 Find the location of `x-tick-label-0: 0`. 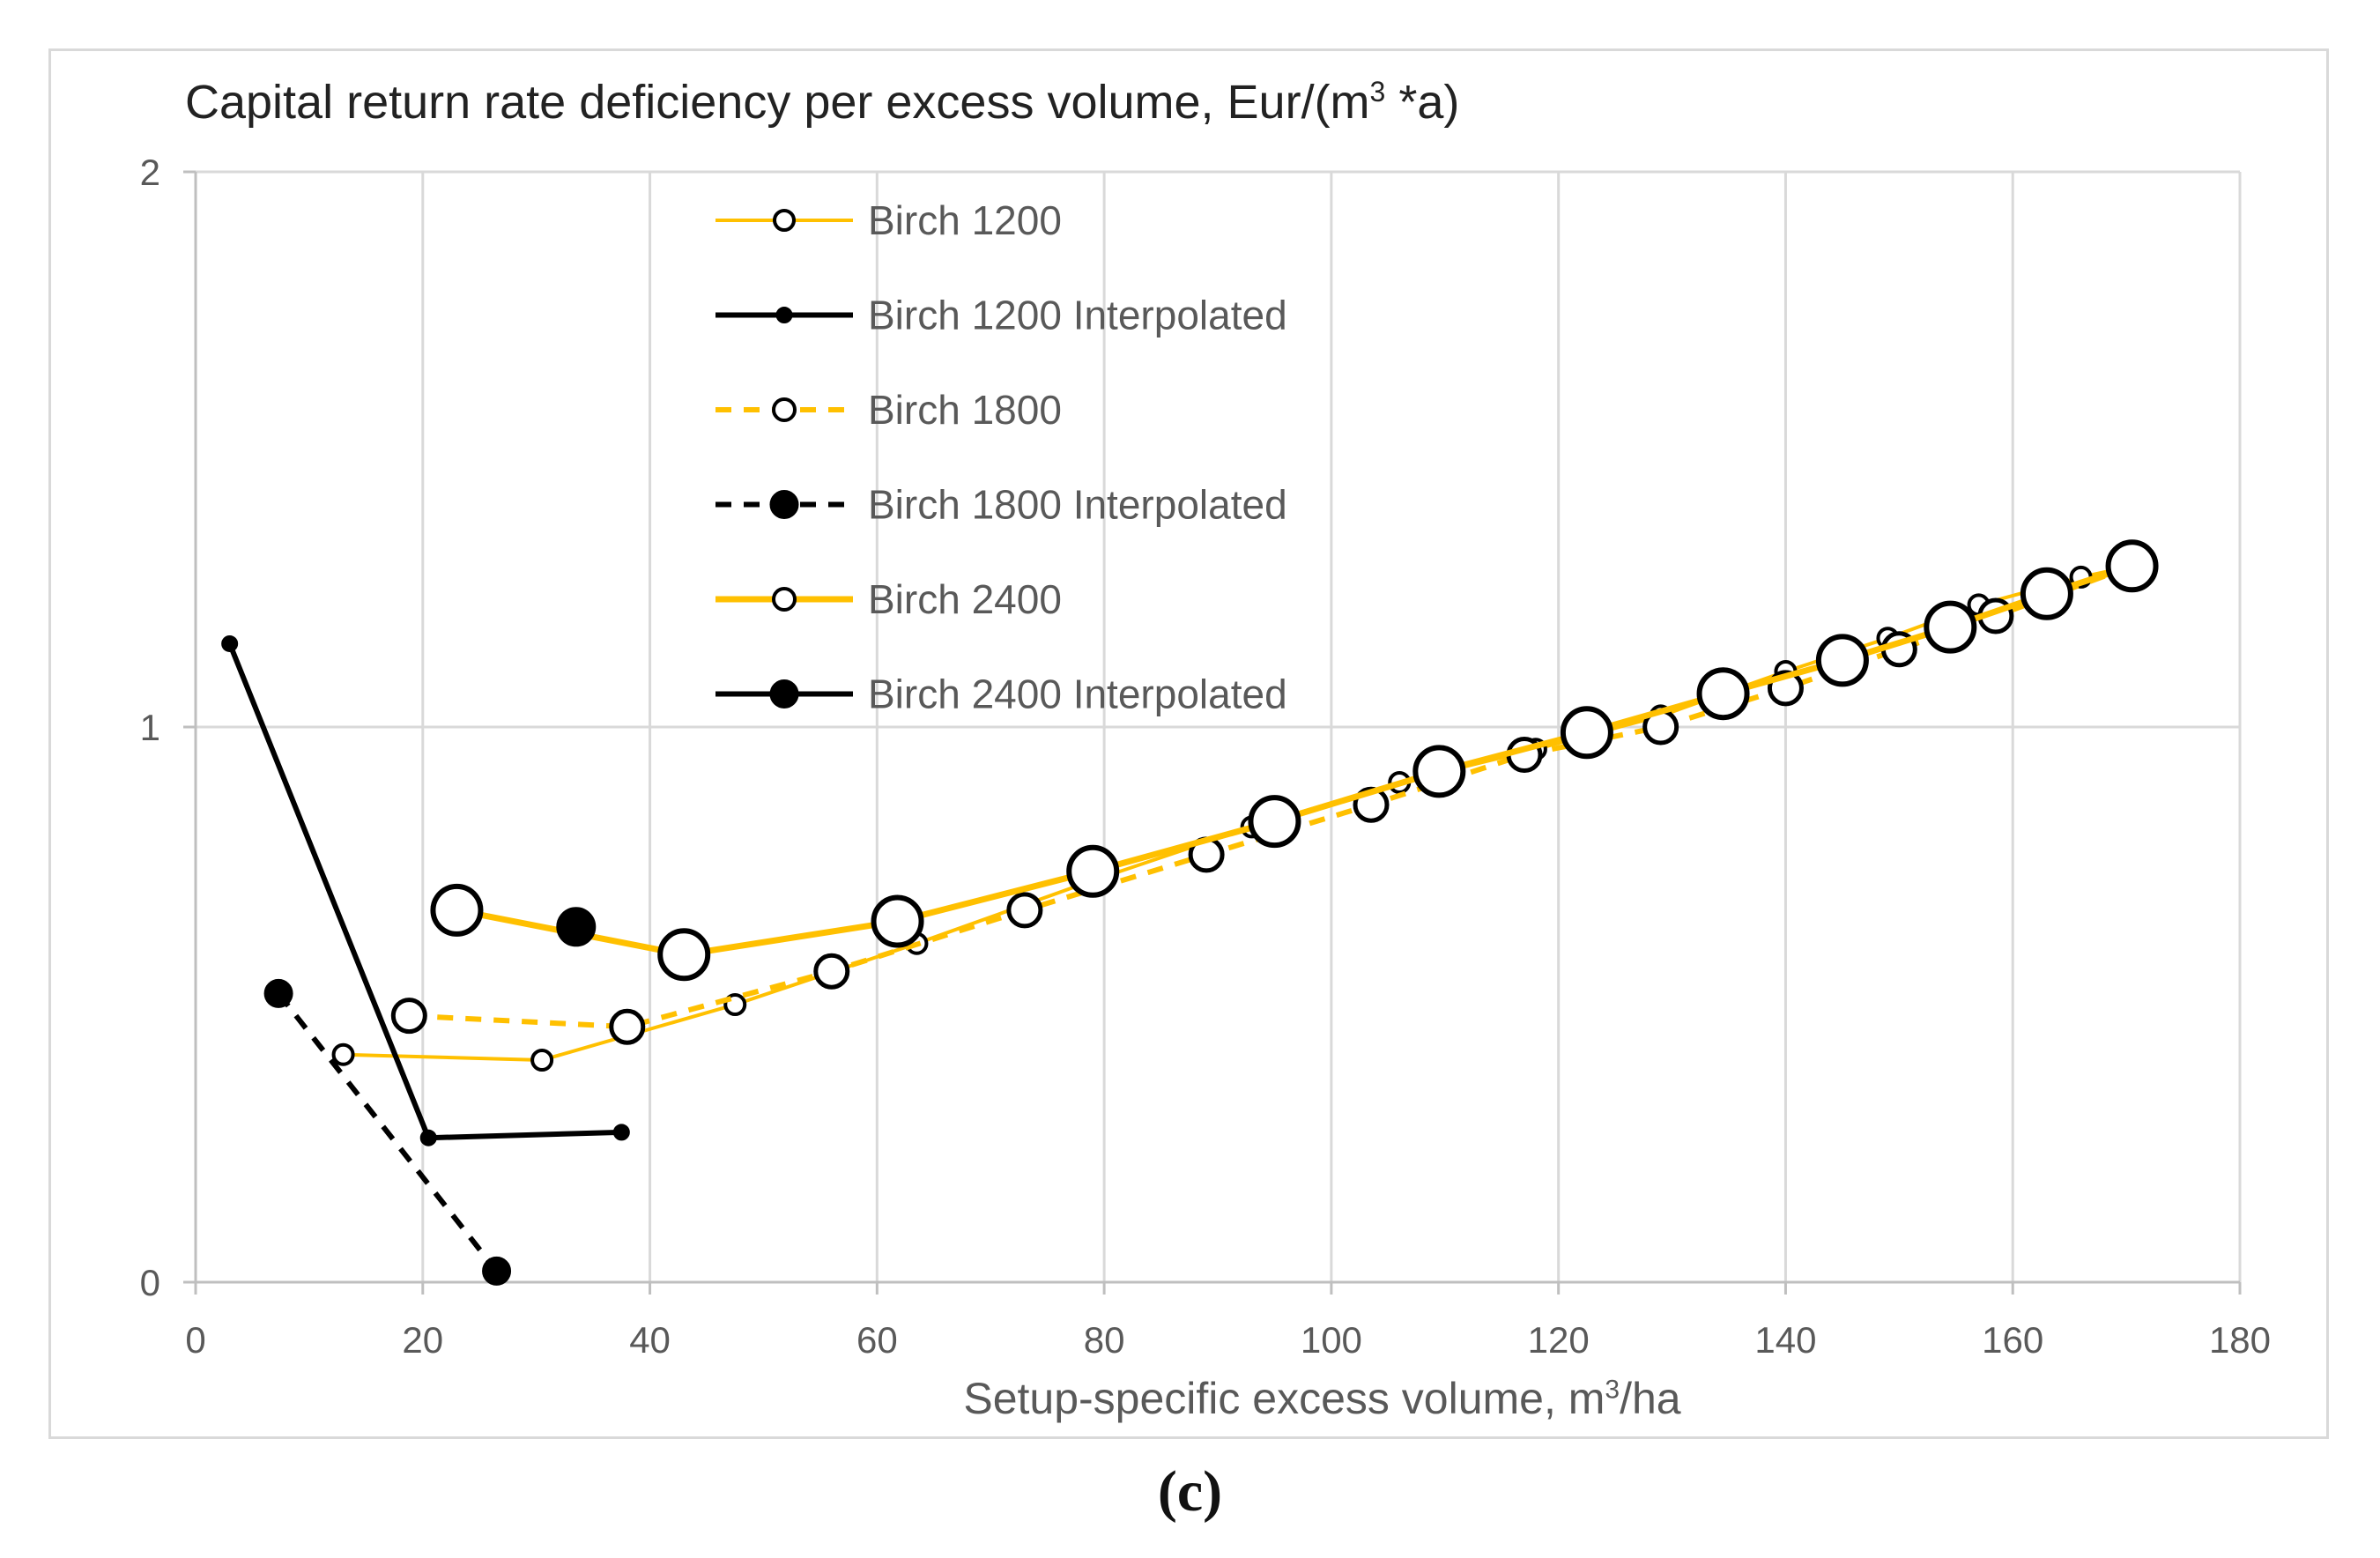

x-tick-label-0: 0 is located at coordinates (195, 1340).